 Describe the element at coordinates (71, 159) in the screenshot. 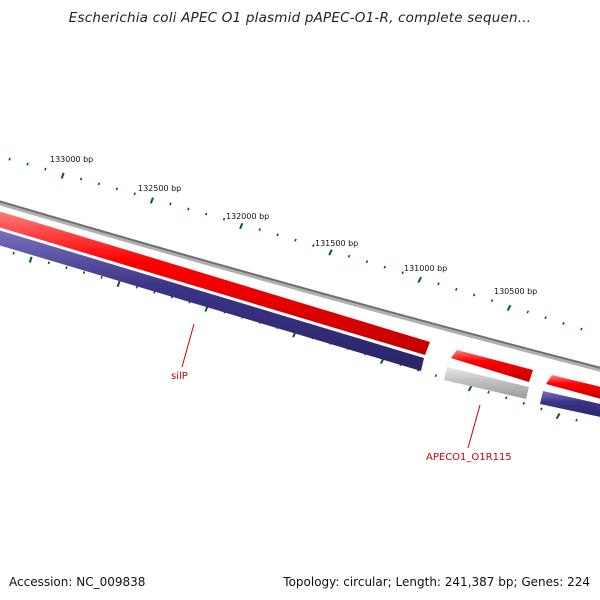

I see `ruler-label-133000: 133000 bp` at that location.